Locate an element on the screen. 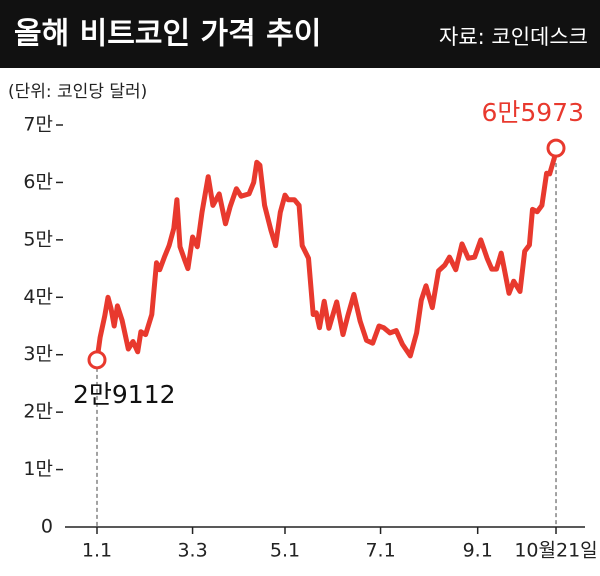  chart-title: 올해 비트코인 가격 추이 is located at coordinates (167, 34).